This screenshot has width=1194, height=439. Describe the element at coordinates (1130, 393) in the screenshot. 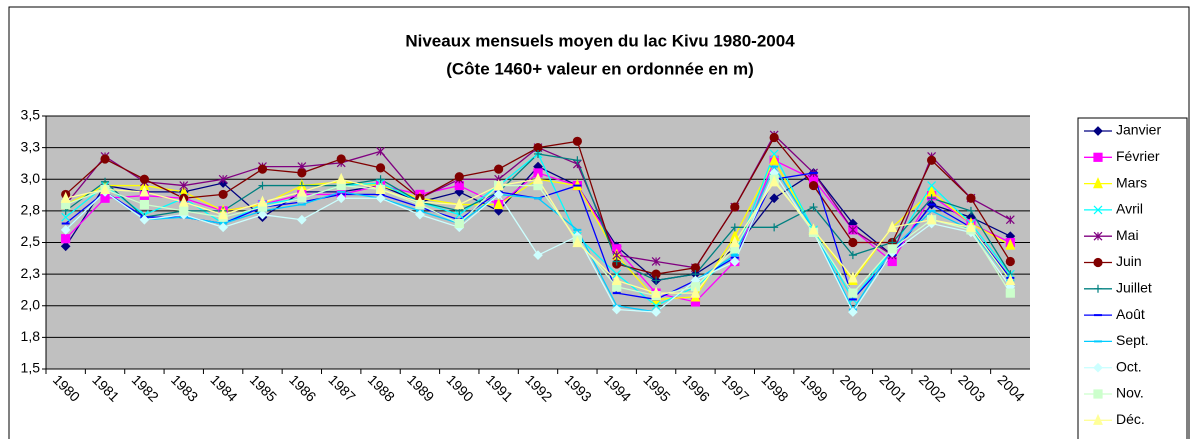

I see `legend-label: Nov.` at that location.